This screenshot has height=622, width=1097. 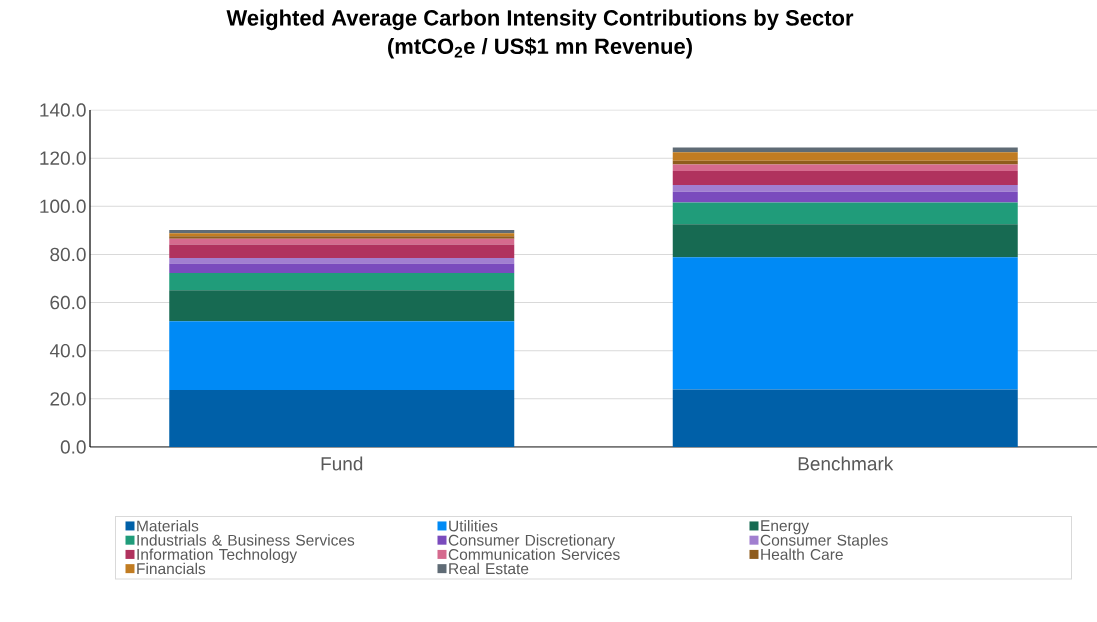 I want to click on y-tick-label: 100.0, so click(x=63, y=206).